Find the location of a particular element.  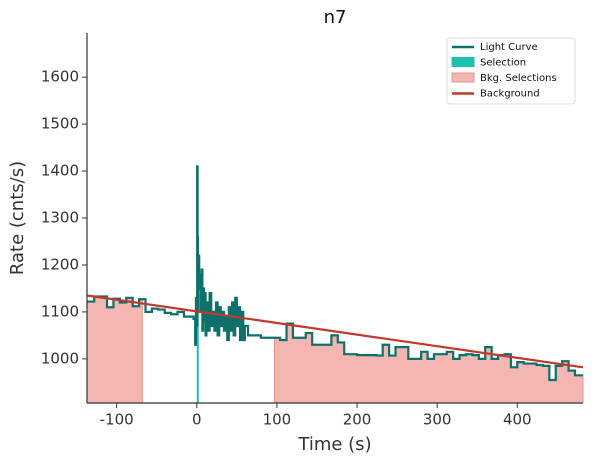

background-line is located at coordinates (335, 331).